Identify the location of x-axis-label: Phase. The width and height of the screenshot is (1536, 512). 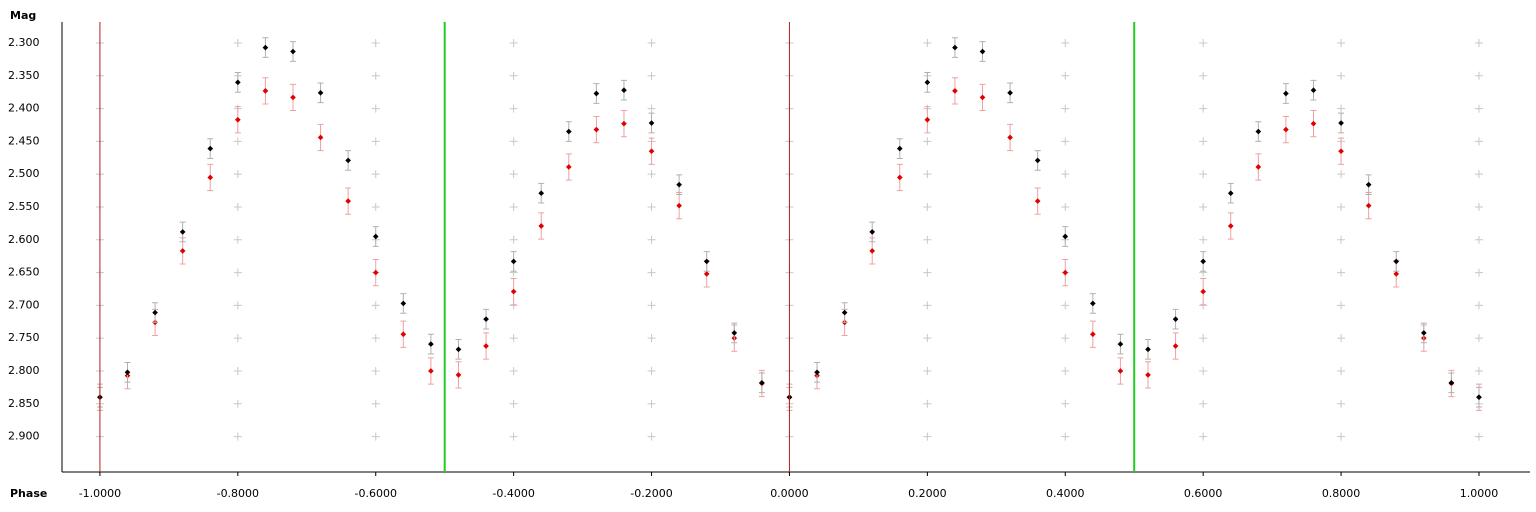
(28, 493).